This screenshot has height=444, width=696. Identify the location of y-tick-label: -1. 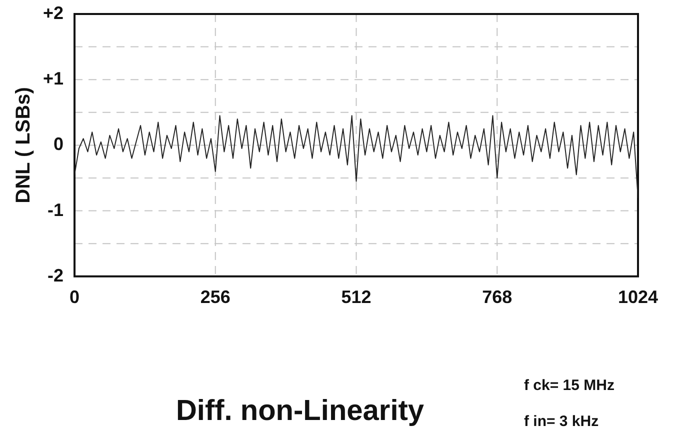
(56, 210).